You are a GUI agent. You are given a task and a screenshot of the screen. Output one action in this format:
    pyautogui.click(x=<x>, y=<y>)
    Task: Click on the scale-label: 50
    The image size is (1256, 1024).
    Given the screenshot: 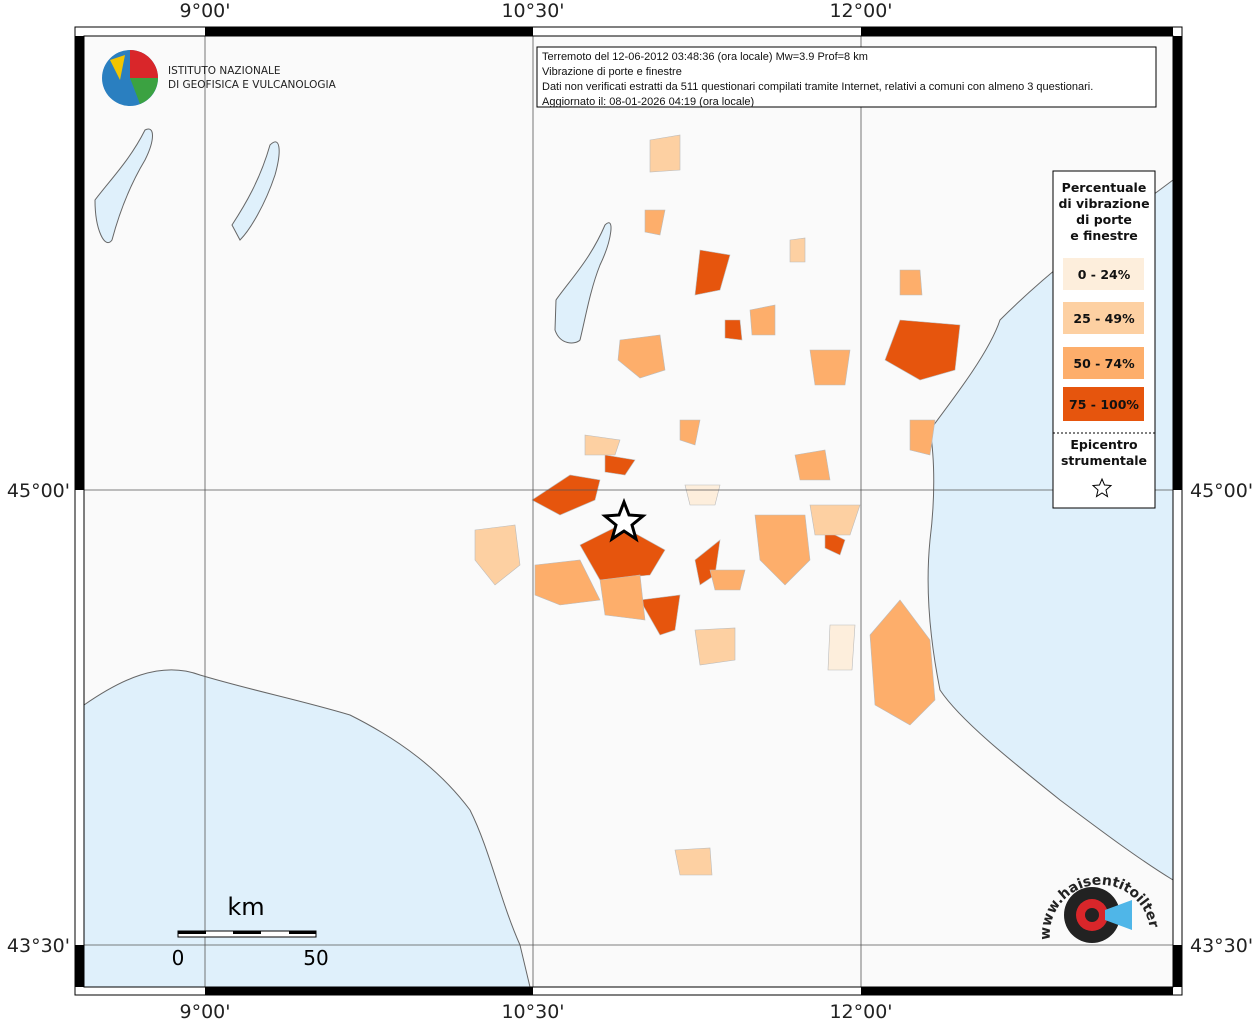 What is the action you would take?
    pyautogui.click(x=315, y=958)
    